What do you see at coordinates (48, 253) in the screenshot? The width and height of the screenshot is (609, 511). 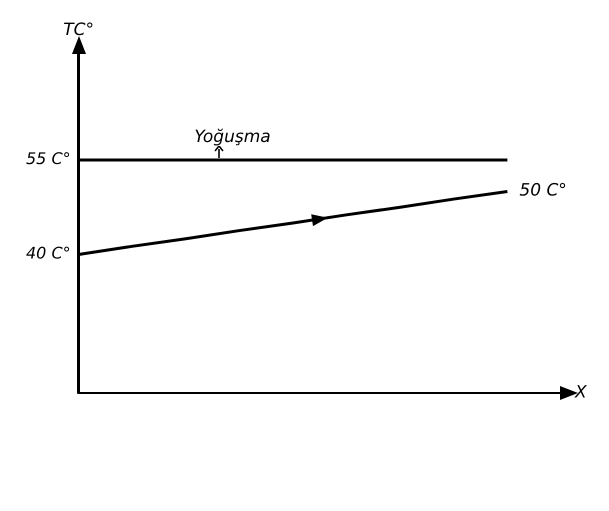 I see `y-tick-label: 40 C°` at bounding box center [48, 253].